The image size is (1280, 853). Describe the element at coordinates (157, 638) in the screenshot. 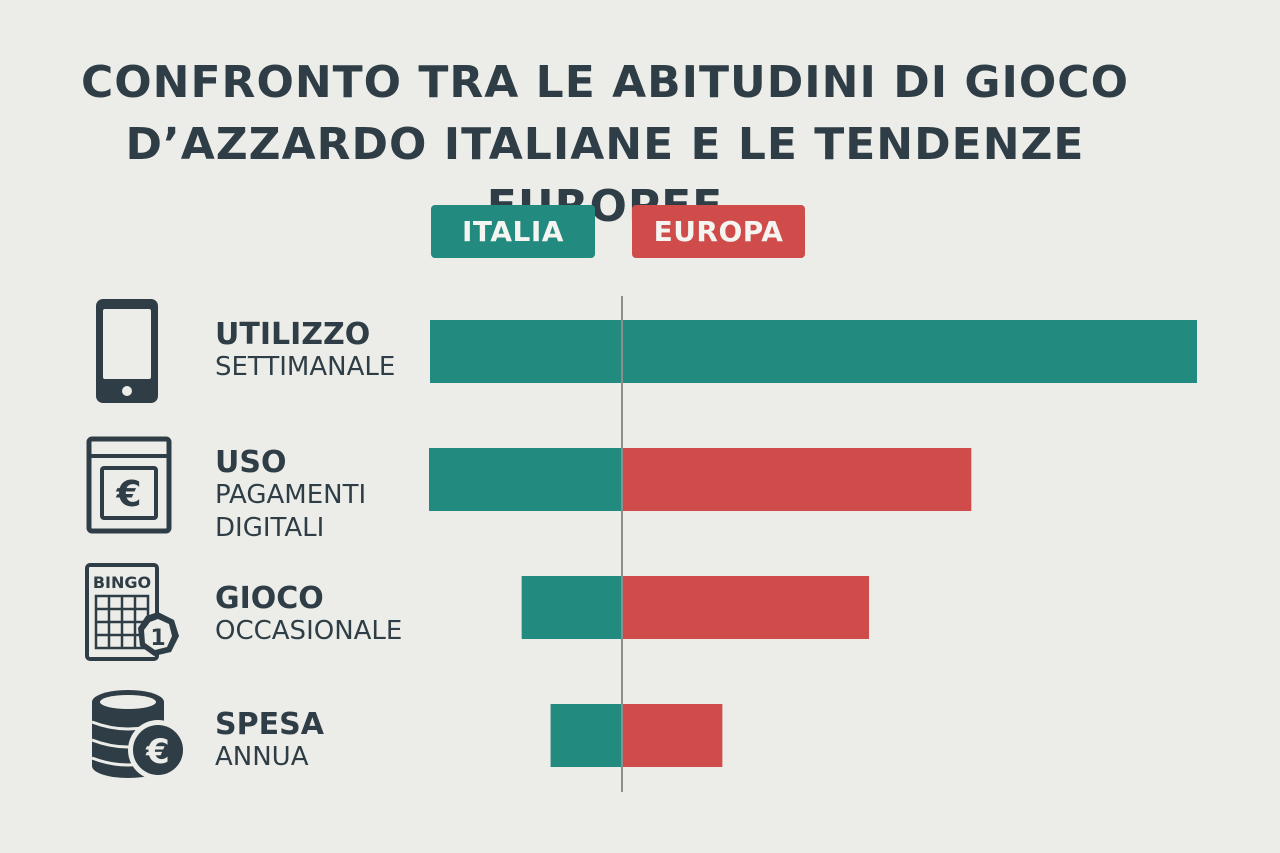

I see `bingo-number: 1` at that location.